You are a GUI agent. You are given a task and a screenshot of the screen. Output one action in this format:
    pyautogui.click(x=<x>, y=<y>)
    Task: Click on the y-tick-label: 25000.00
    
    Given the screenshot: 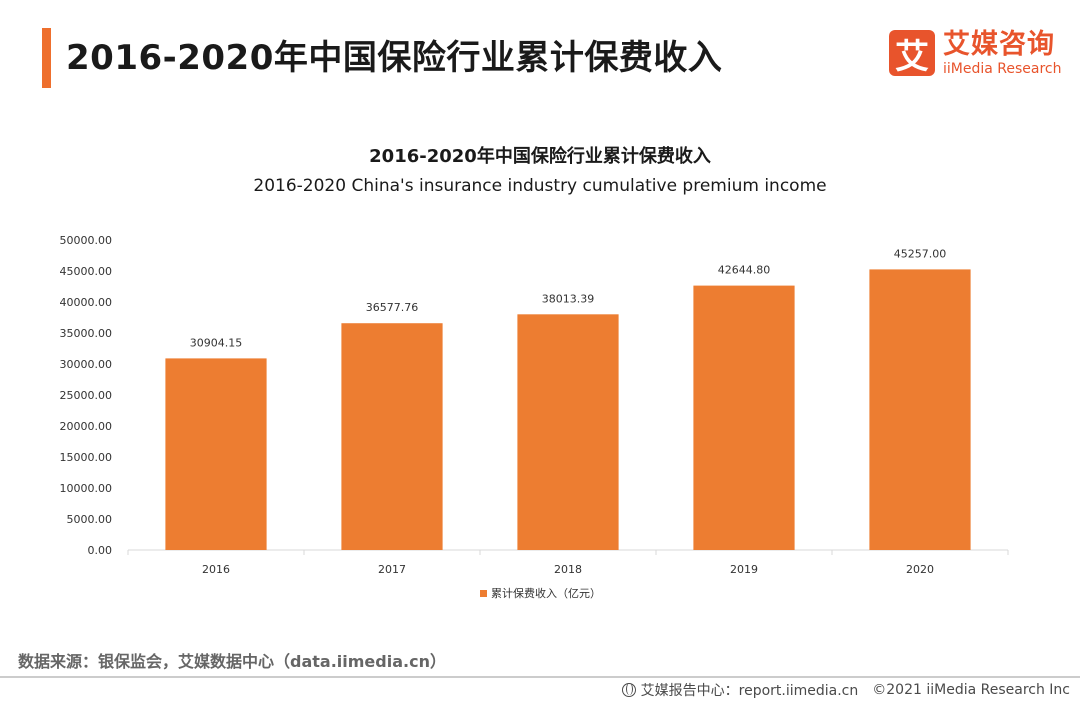 What is the action you would take?
    pyautogui.click(x=86, y=395)
    